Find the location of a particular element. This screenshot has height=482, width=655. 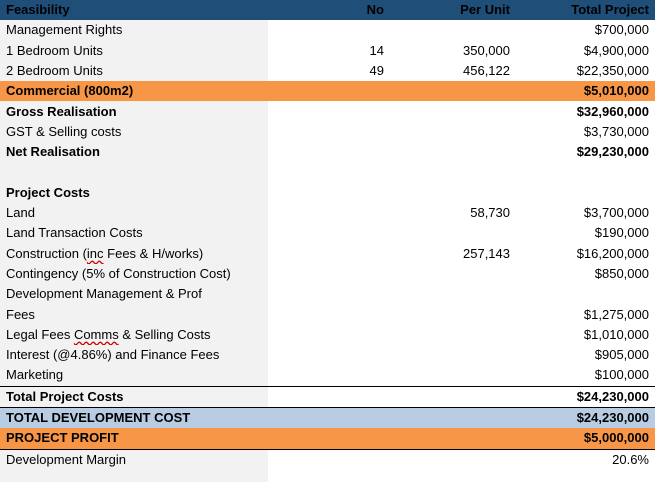

row-label: Contingency (5% of Construction Cost) is located at coordinates (118, 273).